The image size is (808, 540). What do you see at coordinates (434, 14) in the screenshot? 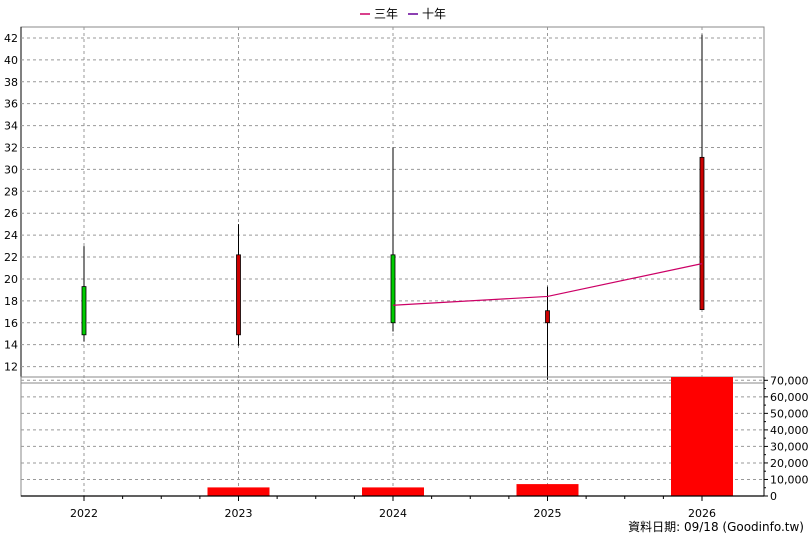
I see `legend-label: 十年` at bounding box center [434, 14].